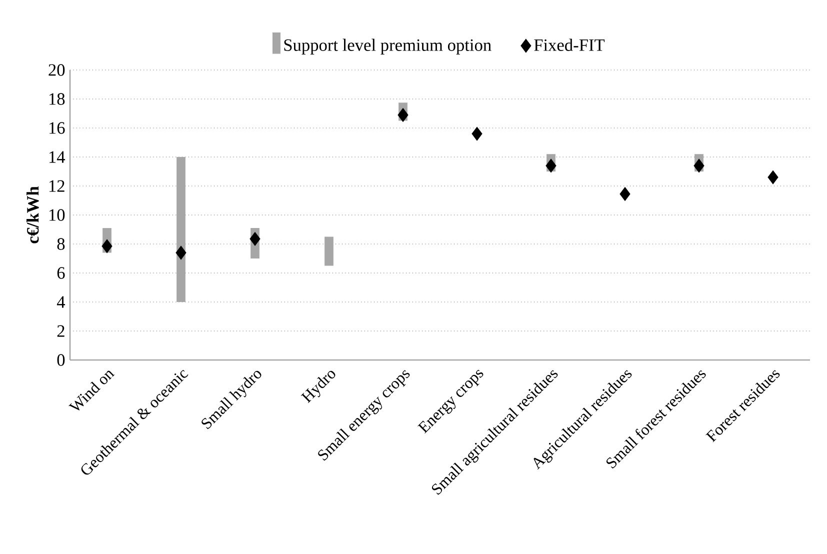 The image size is (827, 554). What do you see at coordinates (61, 273) in the screenshot?
I see `y-tick-label: 6` at bounding box center [61, 273].